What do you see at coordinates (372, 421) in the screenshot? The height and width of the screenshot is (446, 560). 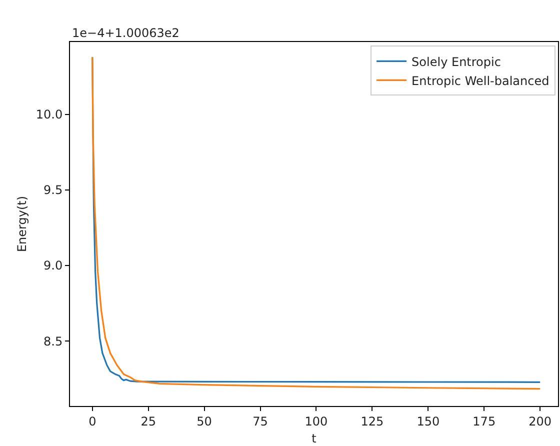 I see `x-tick-label: 125` at bounding box center [372, 421].